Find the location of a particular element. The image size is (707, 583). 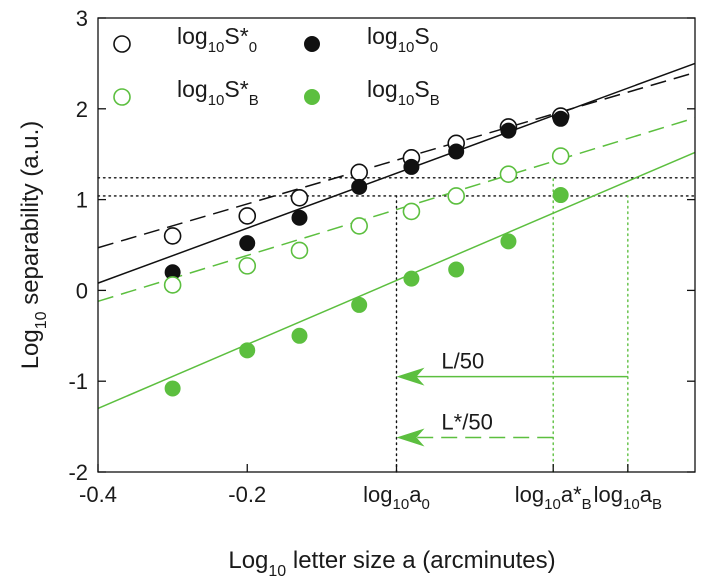

legend-main-3: S is located at coordinates (421, 89).